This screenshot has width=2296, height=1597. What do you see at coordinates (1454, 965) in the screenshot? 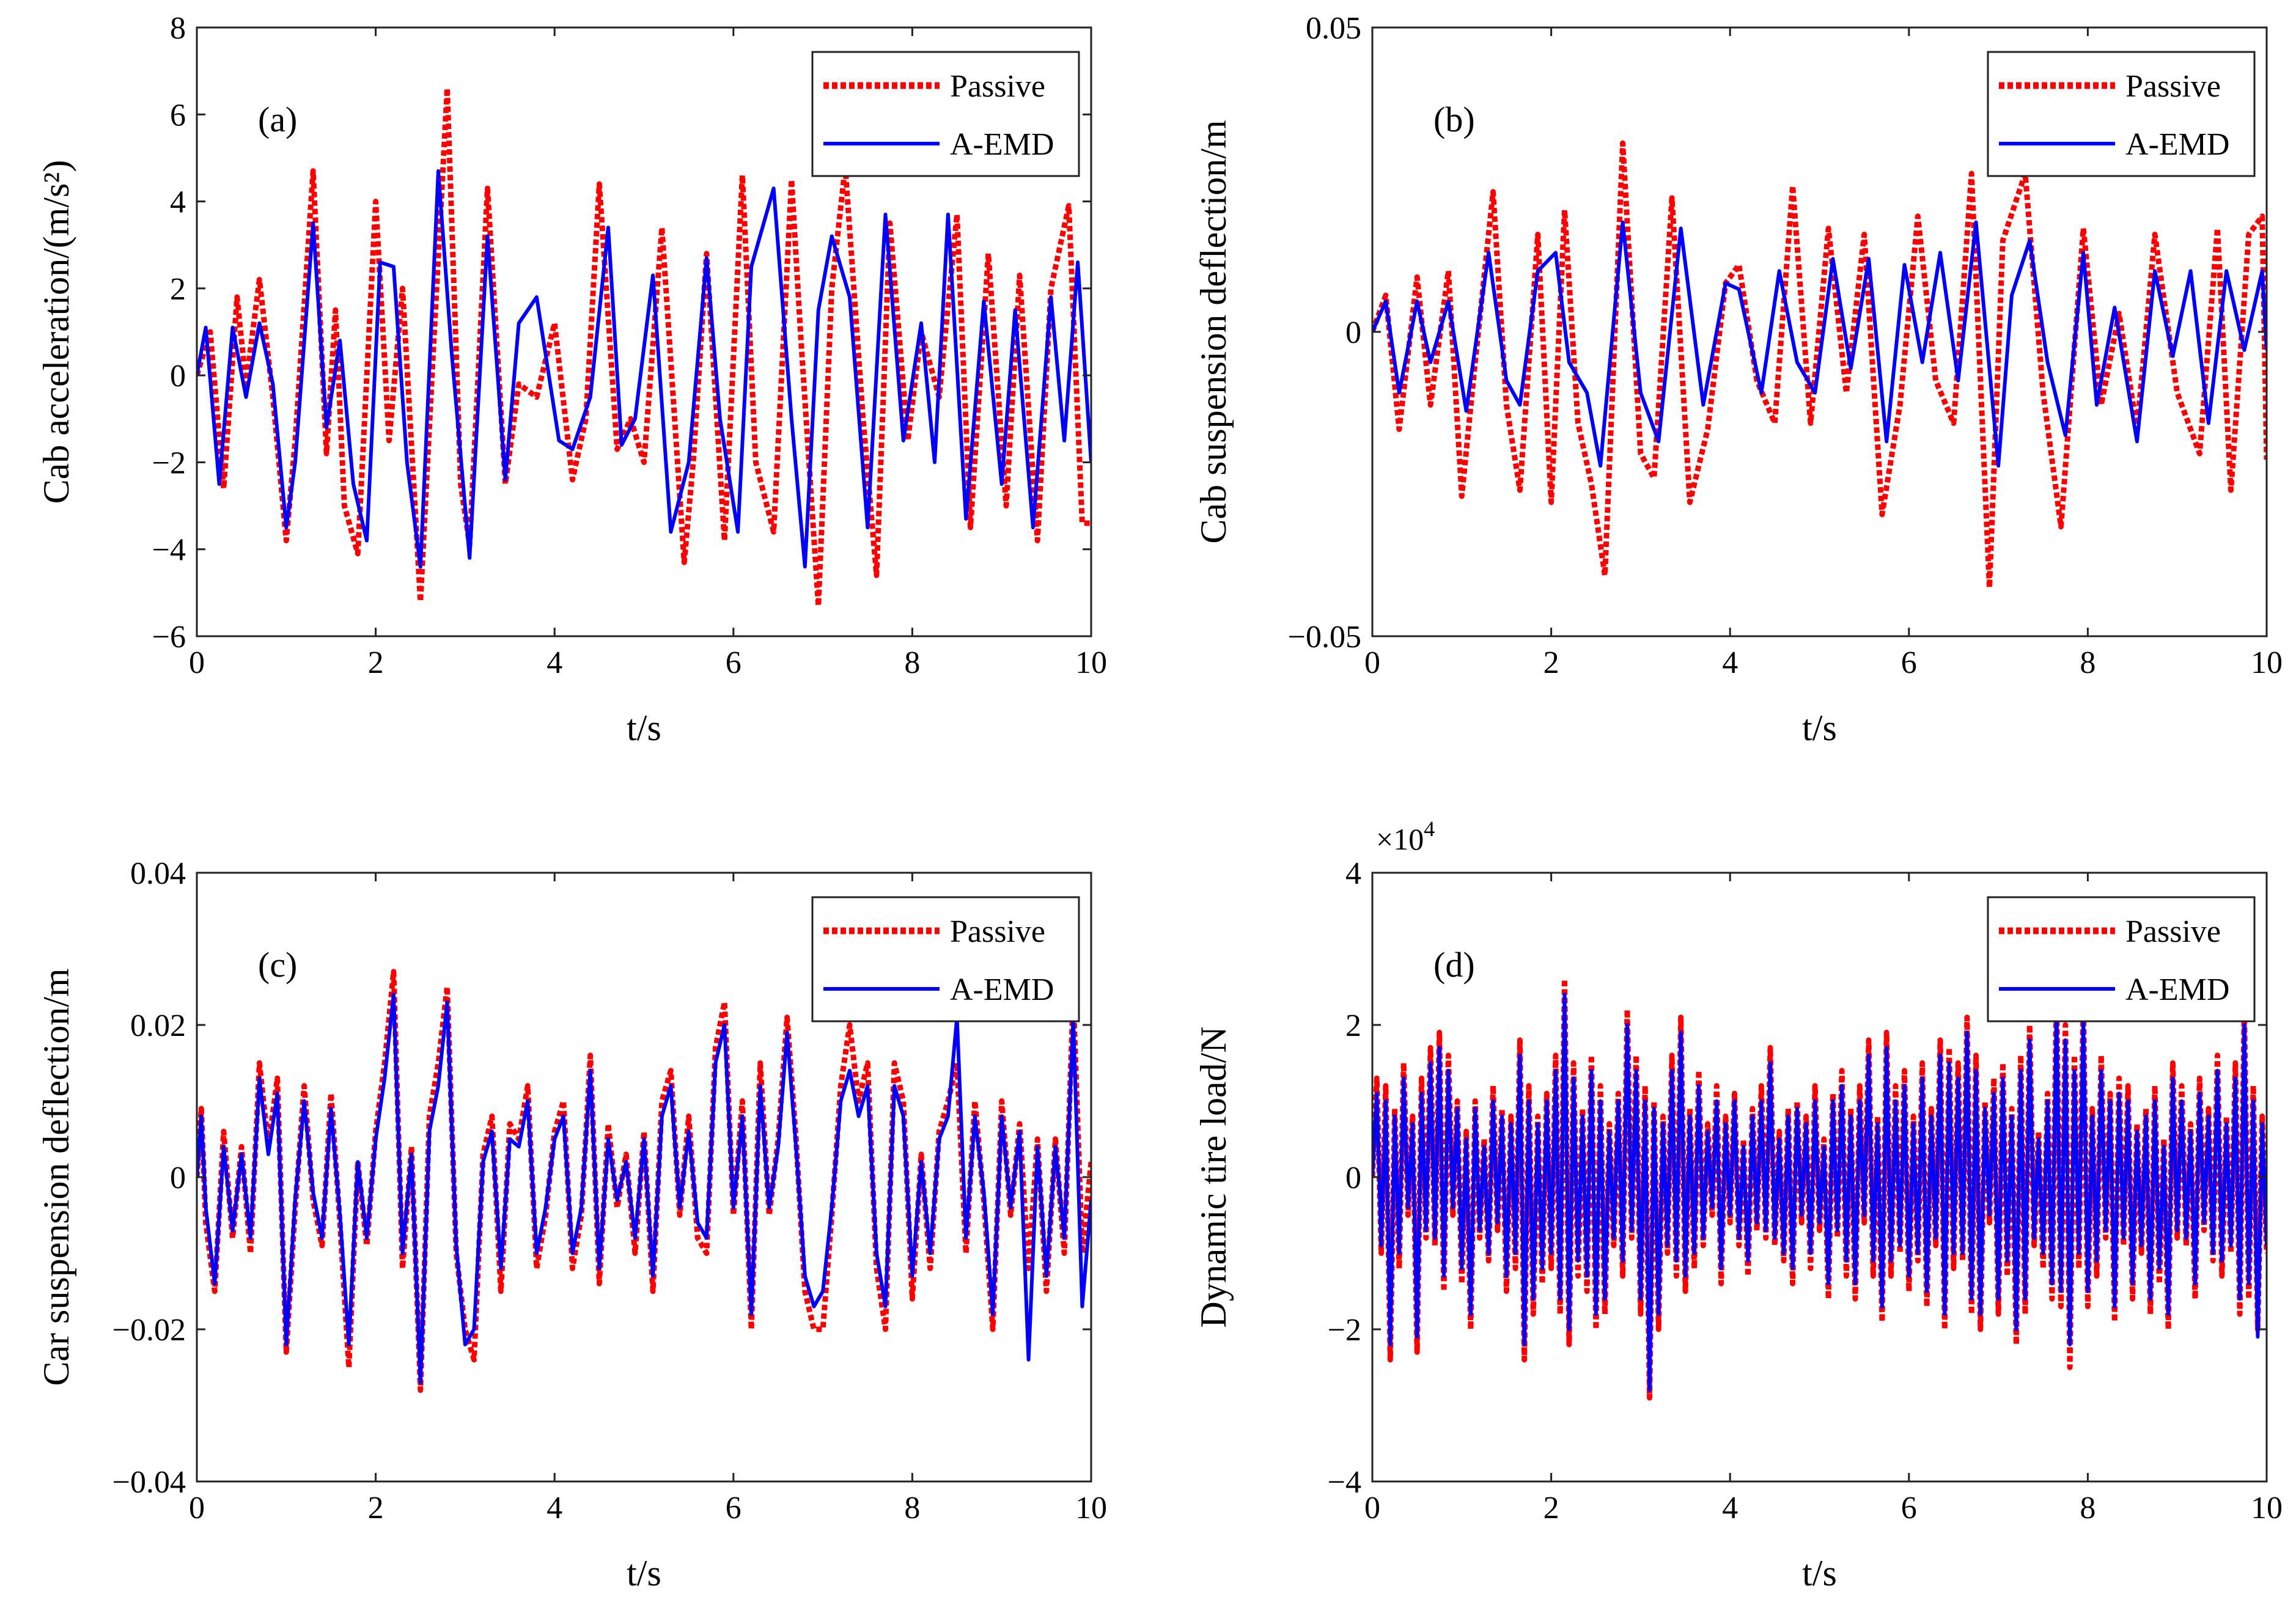
I see `panel-letter: (d)` at bounding box center [1454, 965].